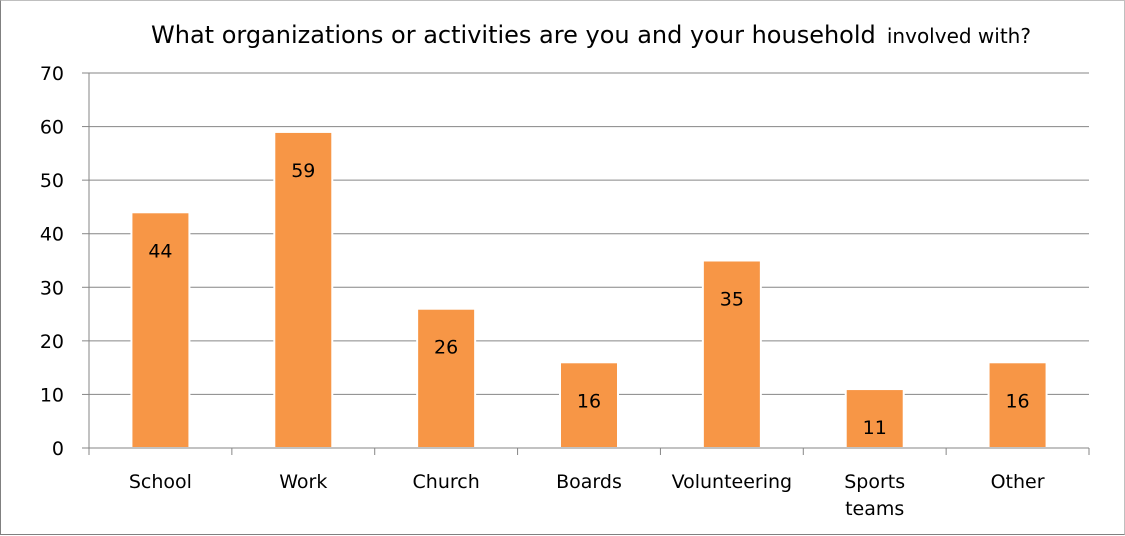  What do you see at coordinates (160, 482) in the screenshot?
I see `x-tick-label: School` at bounding box center [160, 482].